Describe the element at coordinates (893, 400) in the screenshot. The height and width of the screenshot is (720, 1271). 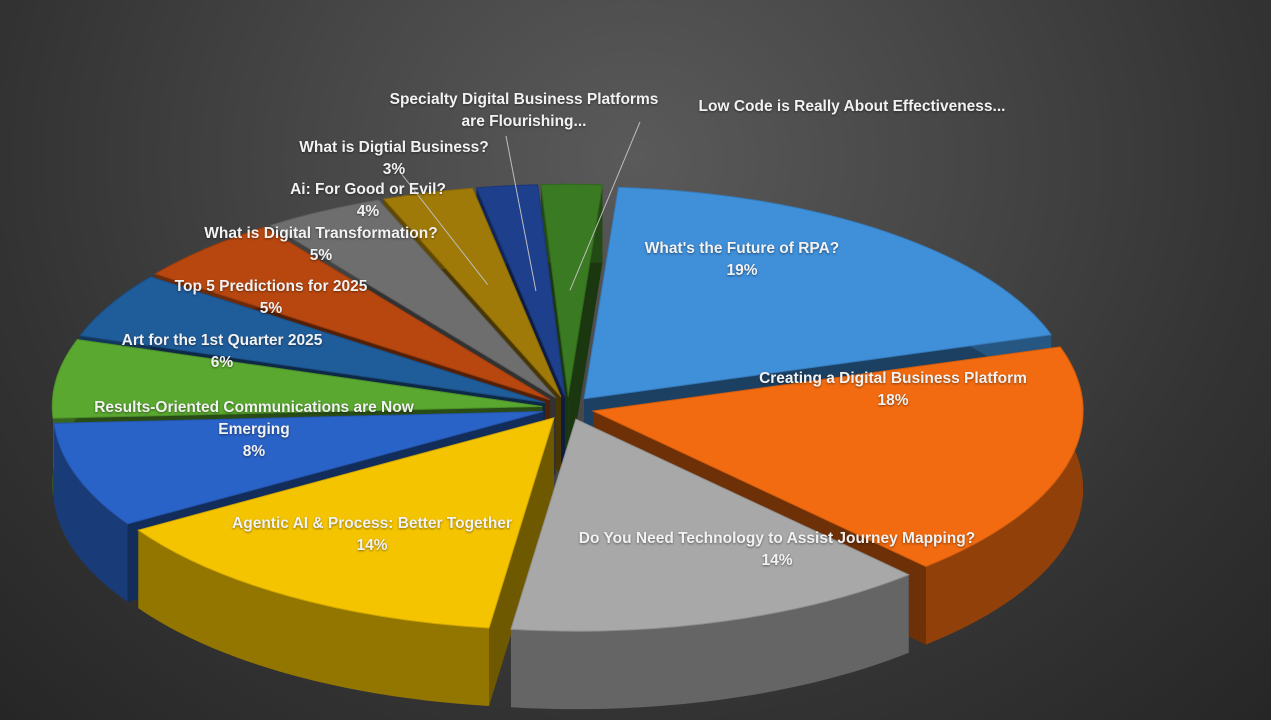
I see `label-percent: 18%` at that location.